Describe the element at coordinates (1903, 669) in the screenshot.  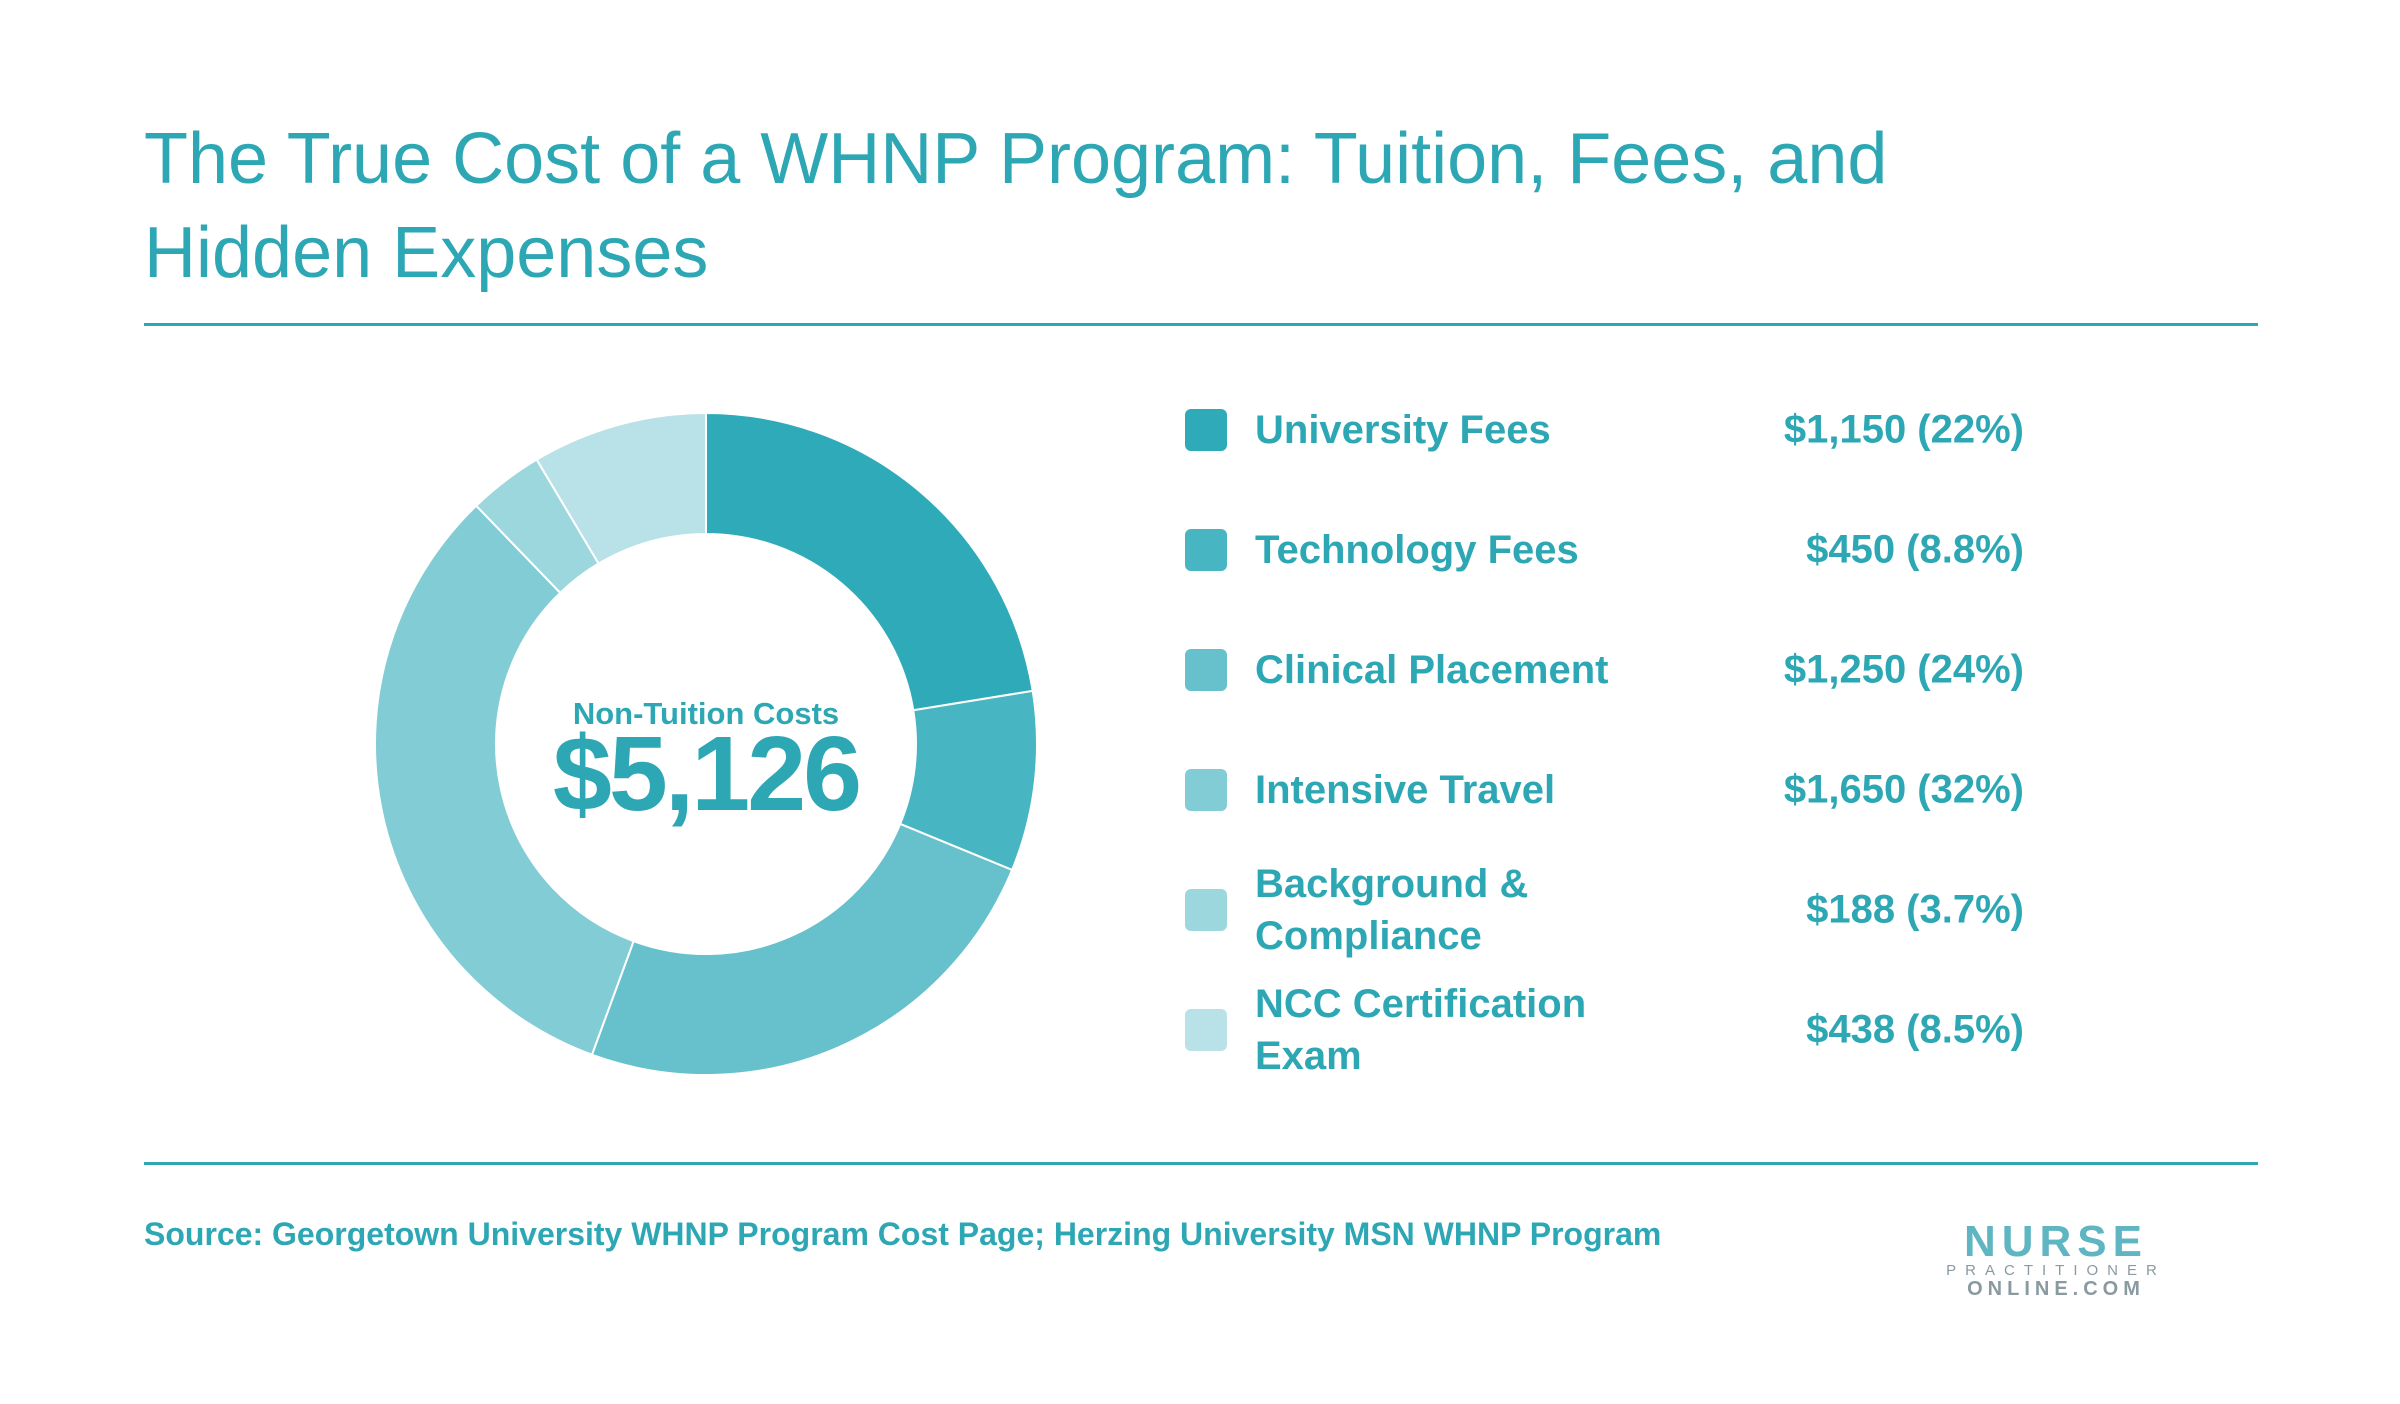
I see `value-label: $1,250 (24%)` at that location.